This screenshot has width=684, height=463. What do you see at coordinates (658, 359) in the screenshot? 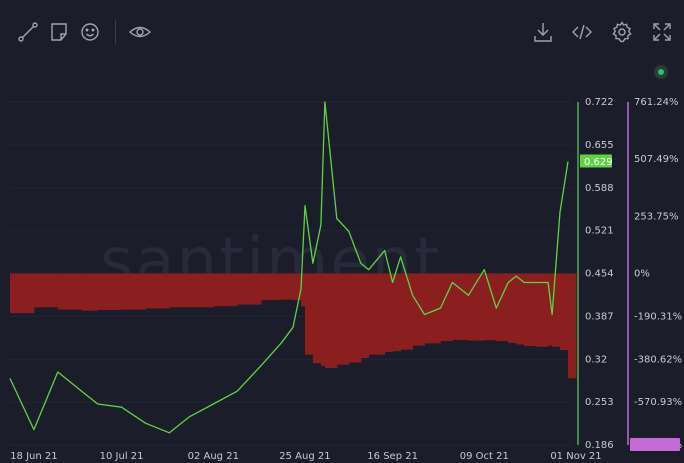
I see `percent-axis-tick: -380.62%` at bounding box center [658, 359].